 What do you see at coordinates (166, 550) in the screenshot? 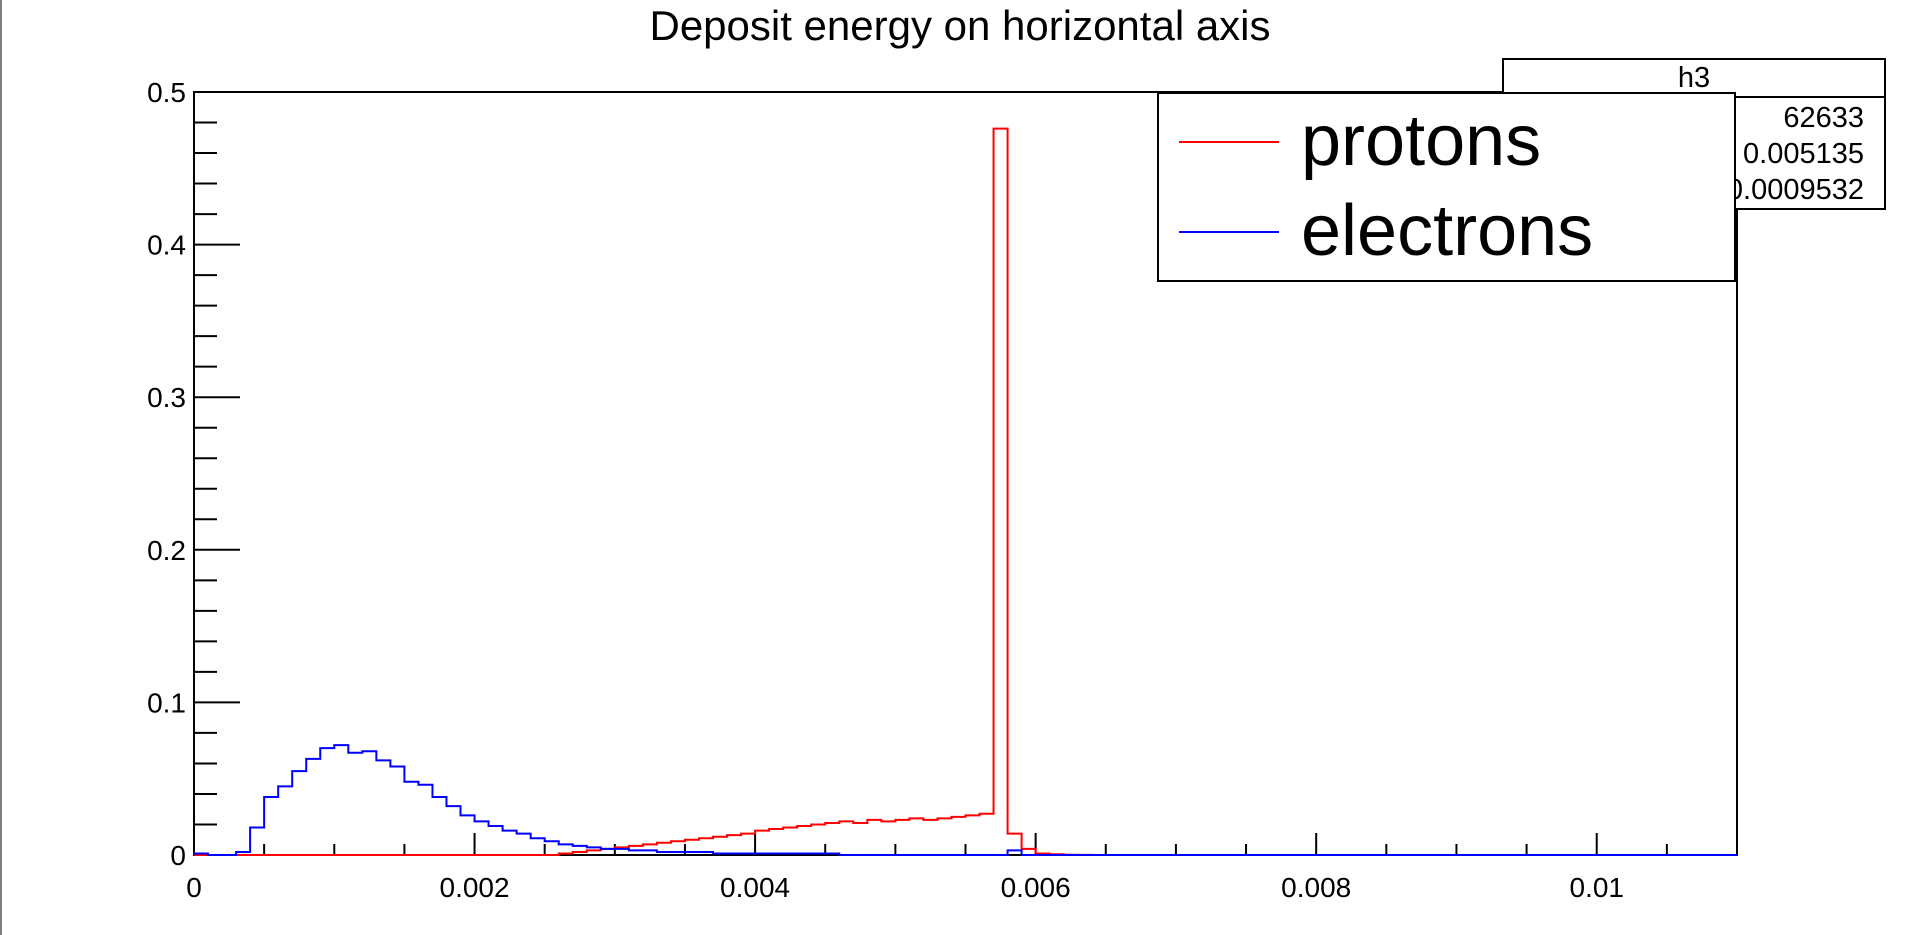
I see `y-tick-label: 0.2` at bounding box center [166, 550].